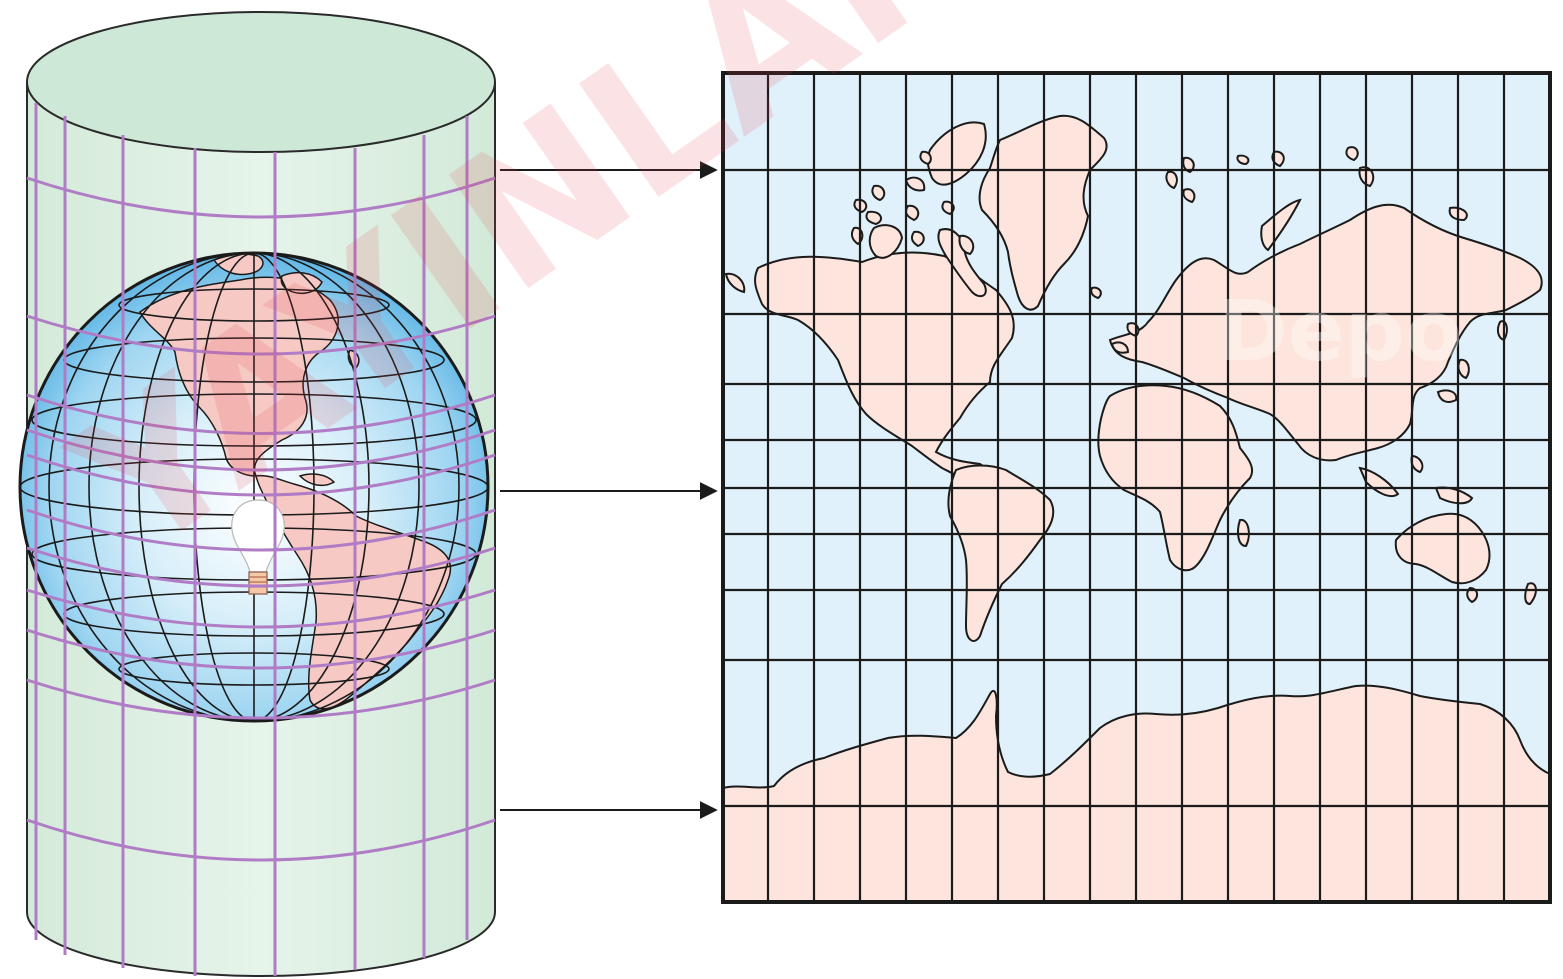 The image size is (1563, 979). Describe the element at coordinates (261, 82) in the screenshot. I see `cylinder-top` at that location.